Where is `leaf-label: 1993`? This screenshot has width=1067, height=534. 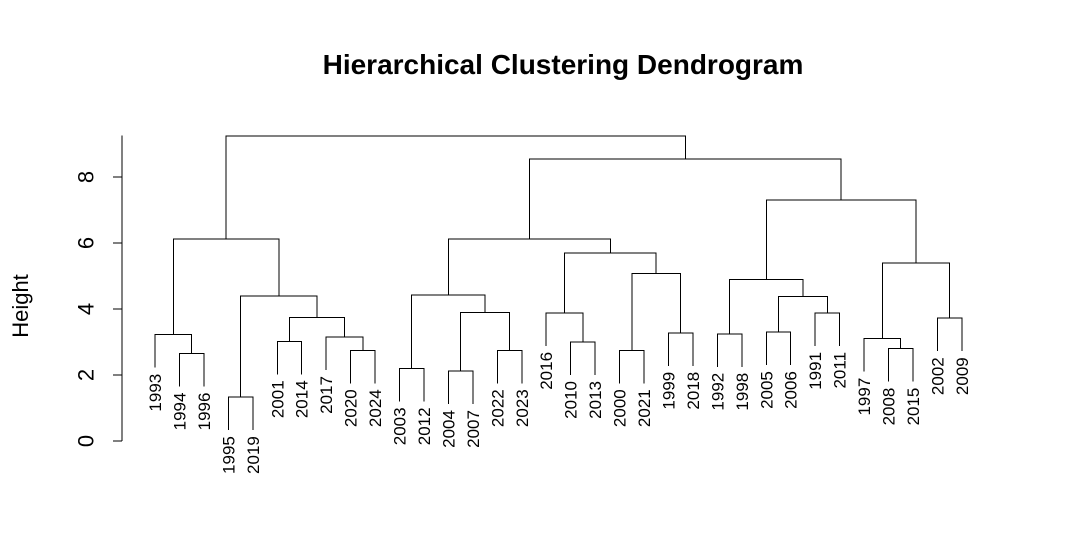 leaf-label: 1993 is located at coordinates (155, 393).